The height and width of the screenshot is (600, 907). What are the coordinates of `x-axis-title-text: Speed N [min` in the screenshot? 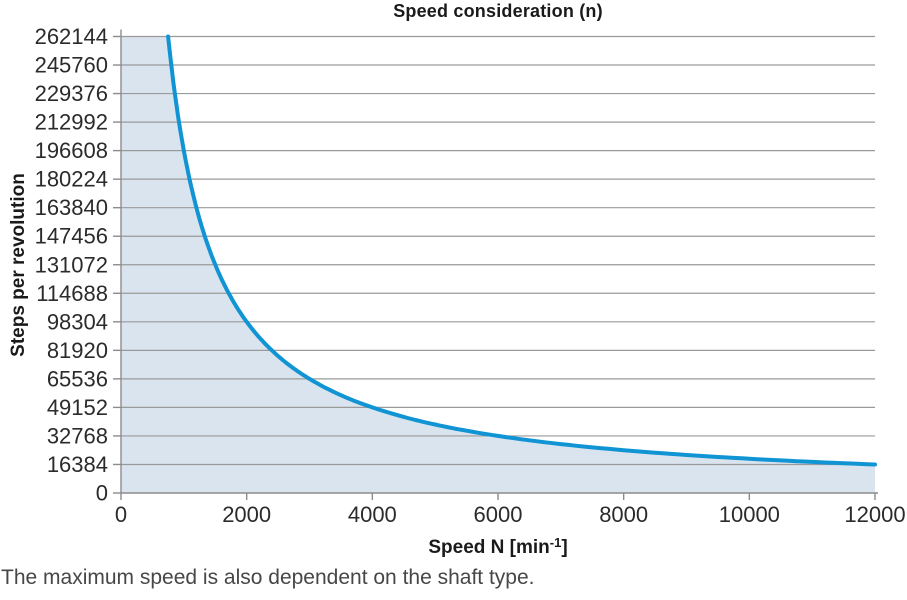 It's located at (489, 547).